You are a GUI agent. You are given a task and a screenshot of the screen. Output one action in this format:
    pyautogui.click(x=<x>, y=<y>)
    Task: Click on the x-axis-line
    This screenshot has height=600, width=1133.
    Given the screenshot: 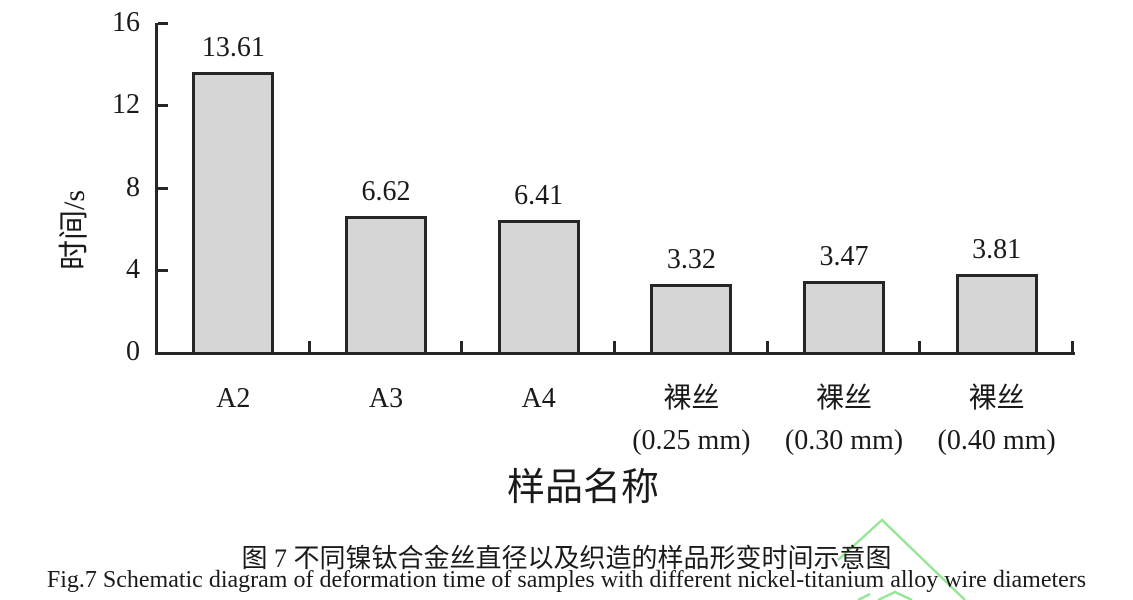 What is the action you would take?
    pyautogui.click(x=615, y=353)
    